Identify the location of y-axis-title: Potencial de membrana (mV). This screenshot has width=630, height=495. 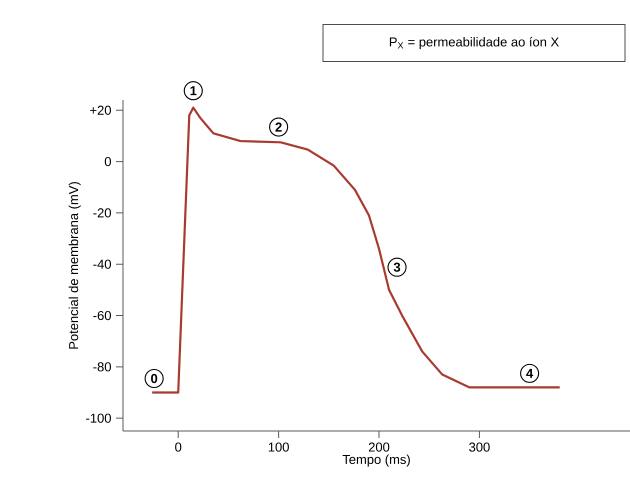
(74, 265).